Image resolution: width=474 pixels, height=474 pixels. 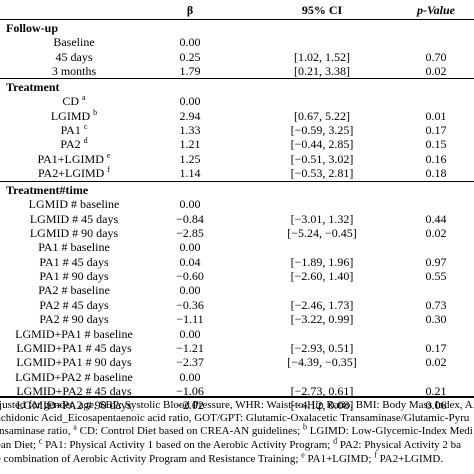 What do you see at coordinates (190, 71) in the screenshot?
I see `beta-value: 1.79` at bounding box center [190, 71].